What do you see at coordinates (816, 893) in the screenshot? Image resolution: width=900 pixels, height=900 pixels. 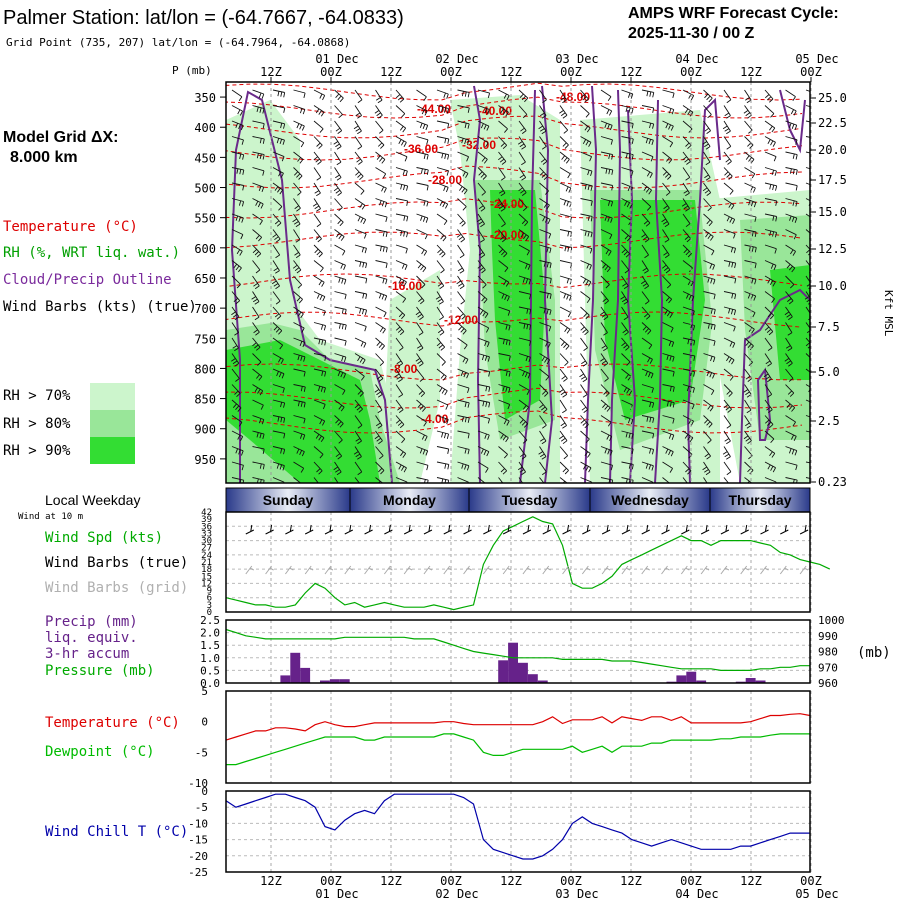 I see `bottom-date-label: 05 Dec` at bounding box center [816, 893].